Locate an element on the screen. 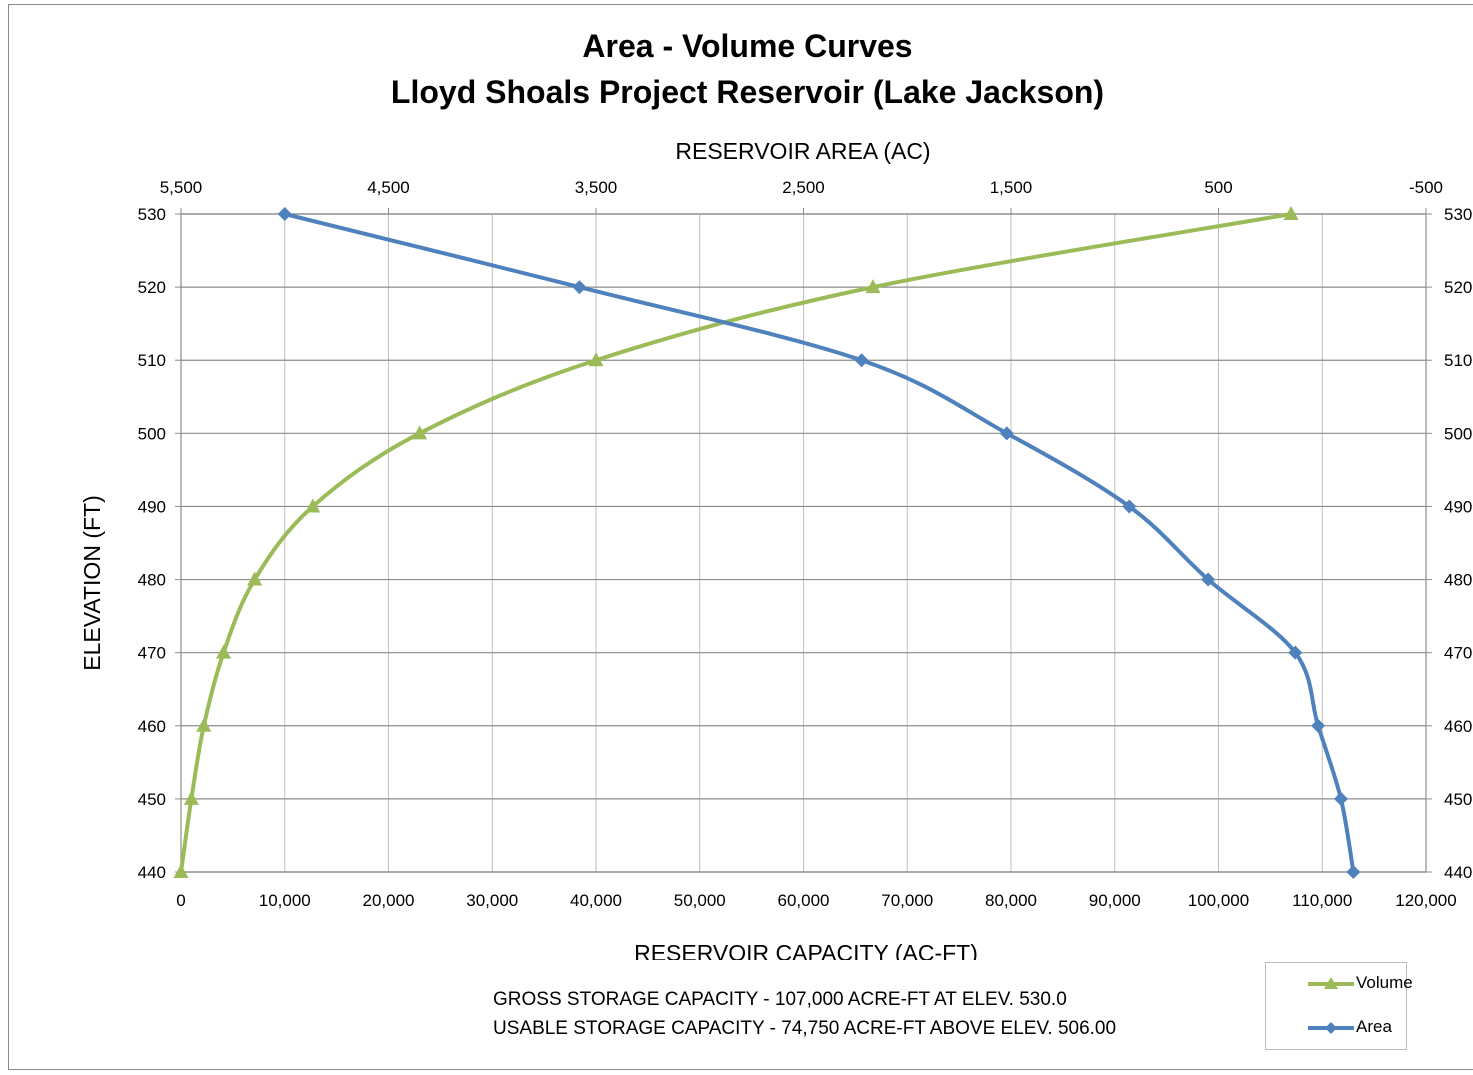 Image resolution: width=1473 pixels, height=1075 pixels. right-tick-label: 510 is located at coordinates (1458, 360).